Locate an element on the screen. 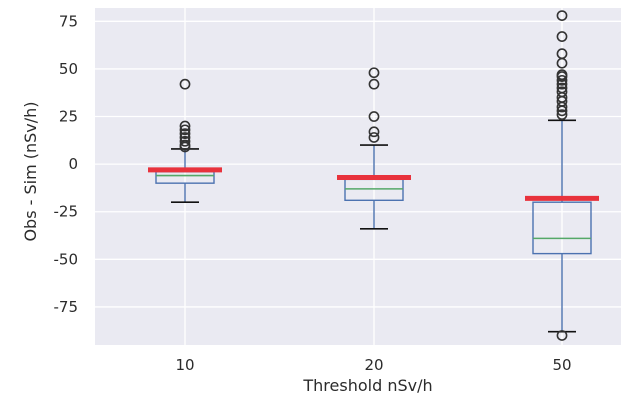  x-axis-ticks: 10 20 50 is located at coordinates (373, 365).